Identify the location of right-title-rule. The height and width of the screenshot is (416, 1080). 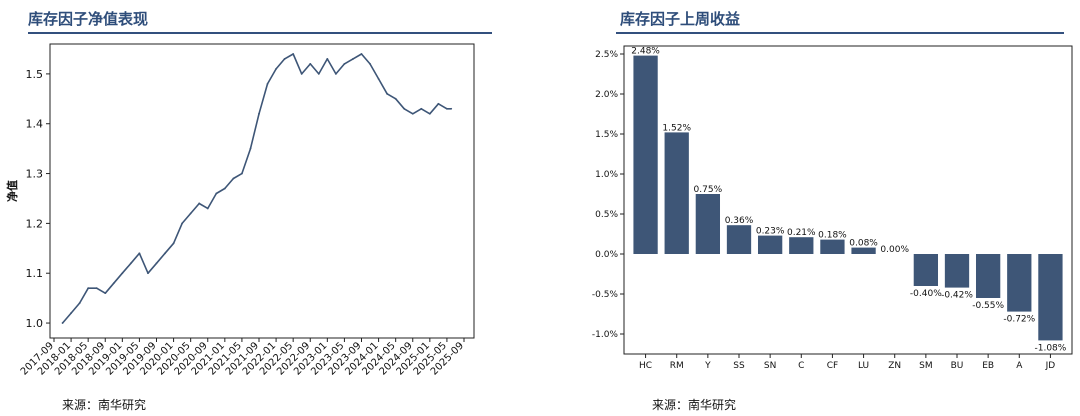
(840, 33).